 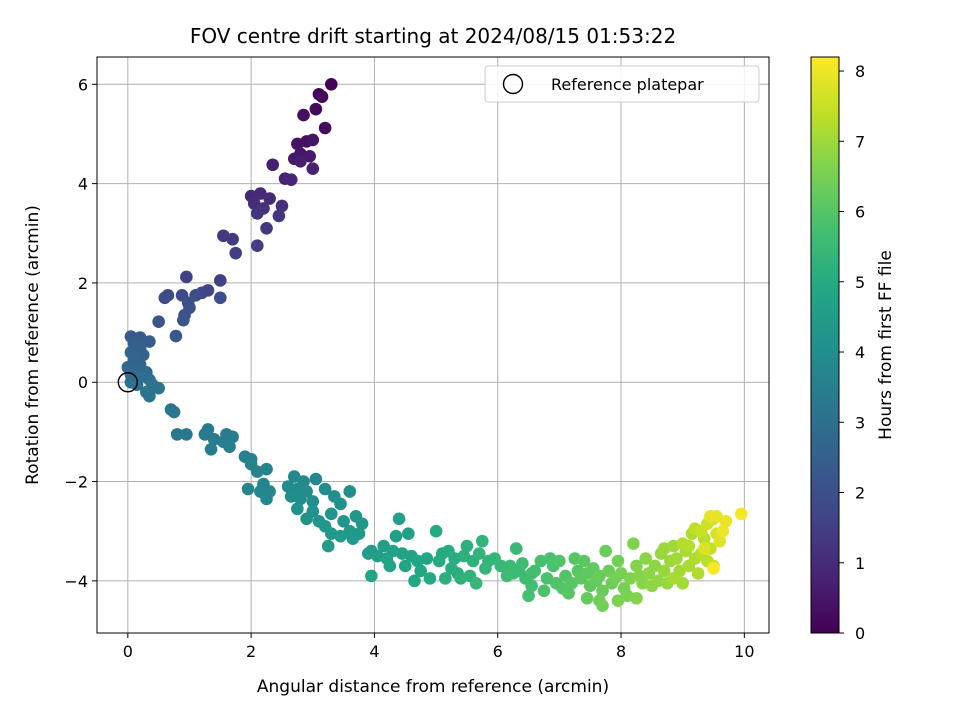 I want to click on colorbar-tick-label: 3, so click(x=860, y=422).